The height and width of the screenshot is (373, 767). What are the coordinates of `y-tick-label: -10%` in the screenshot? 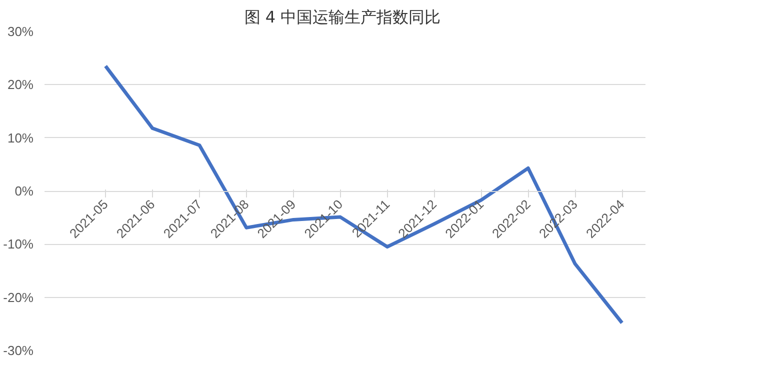 It's located at (18, 244).